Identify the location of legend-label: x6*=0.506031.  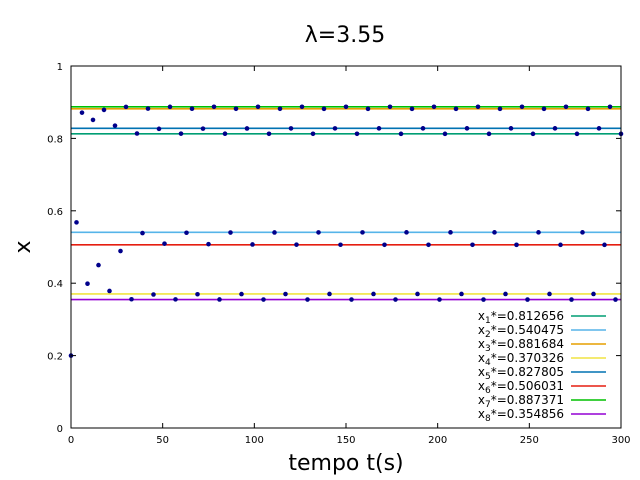
(521, 387).